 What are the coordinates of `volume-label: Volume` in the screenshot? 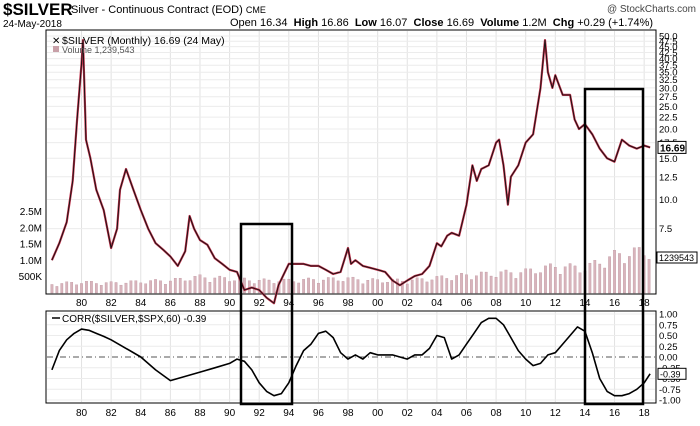 It's located at (500, 23).